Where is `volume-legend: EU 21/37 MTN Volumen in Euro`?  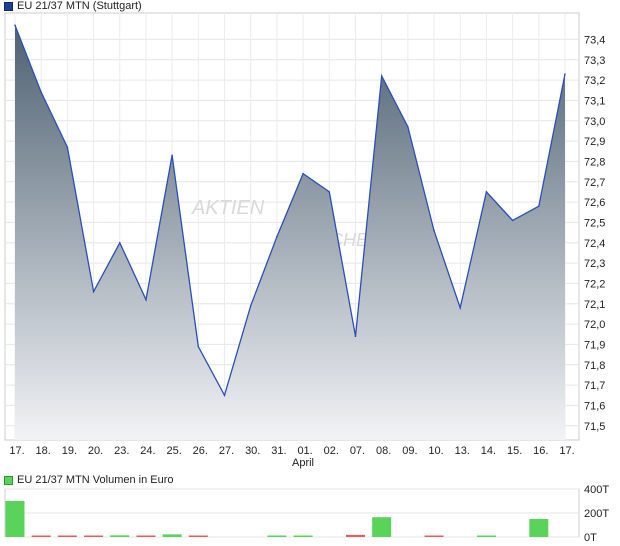
volume-legend: EU 21/37 MTN Volumen in Euro is located at coordinates (89, 480).